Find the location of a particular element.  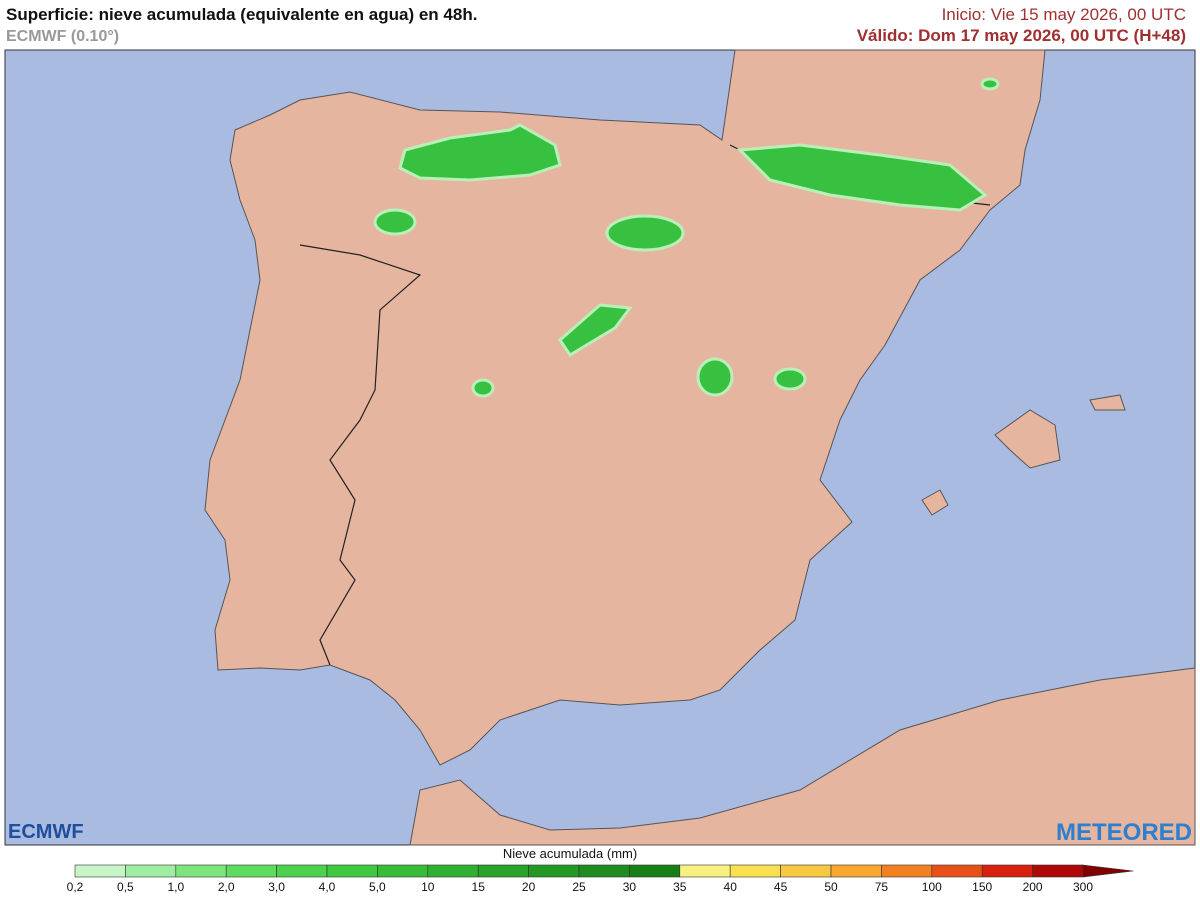

north-africa is located at coordinates (802, 756).